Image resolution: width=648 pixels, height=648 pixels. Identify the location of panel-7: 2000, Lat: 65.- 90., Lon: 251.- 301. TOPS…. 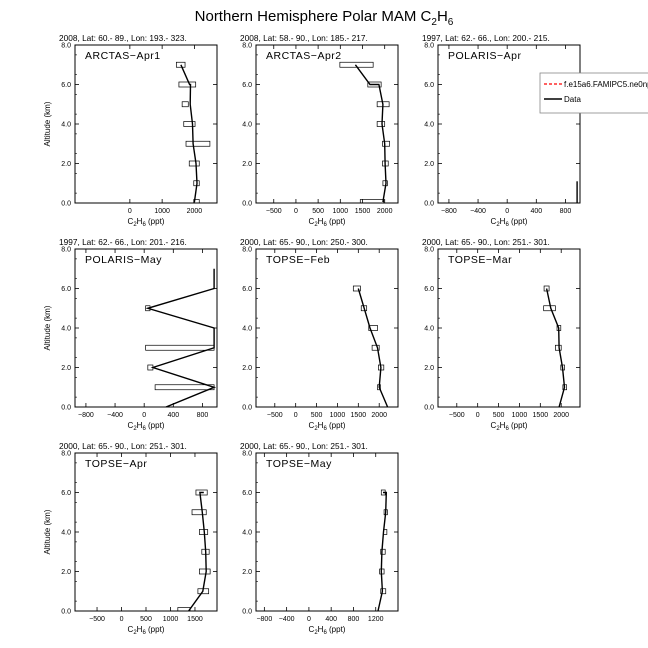
(130, 538).